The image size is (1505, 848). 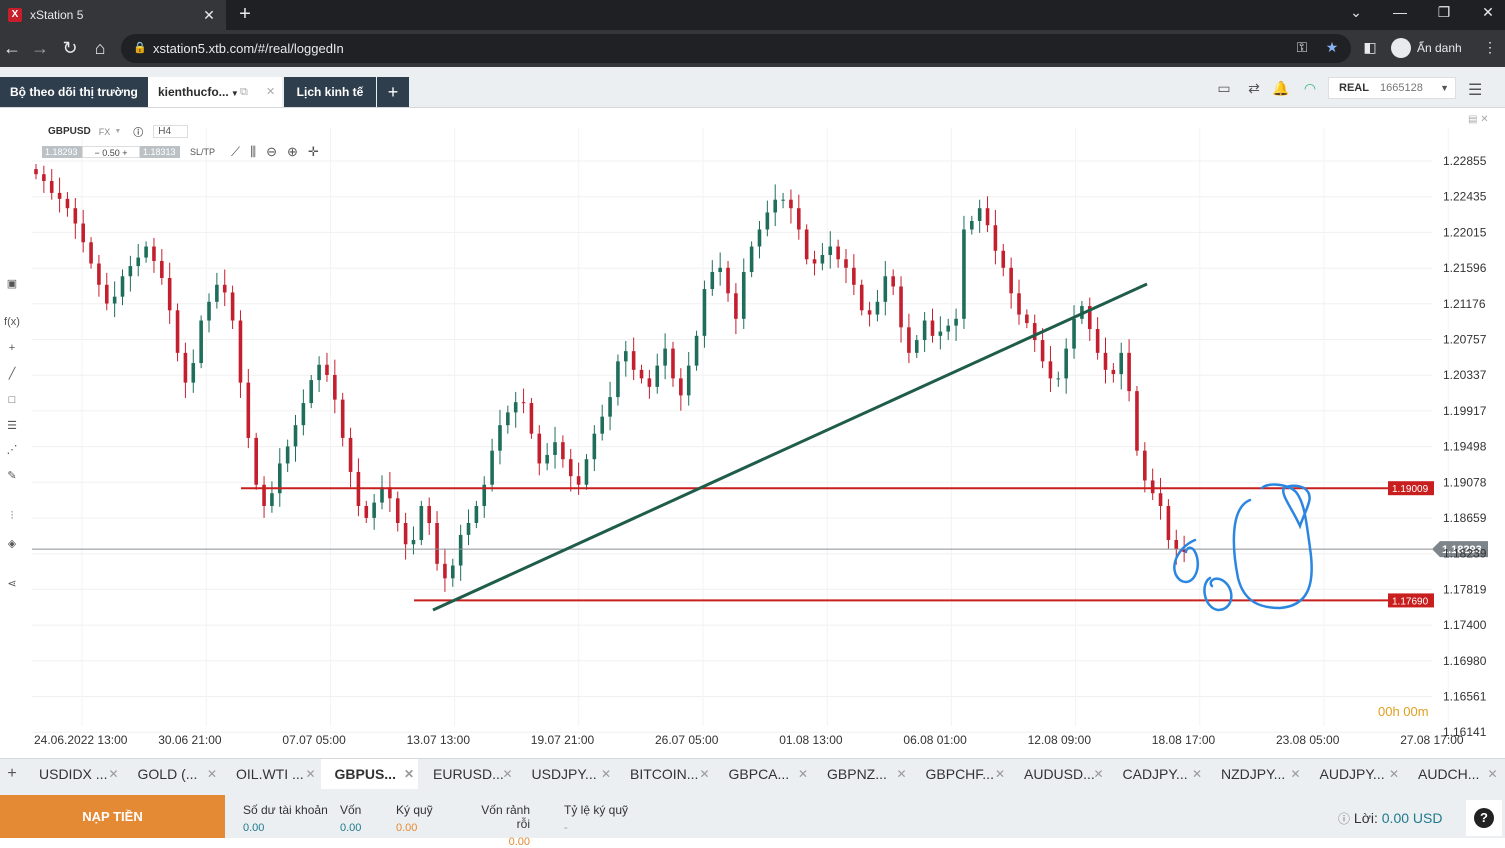 I want to click on key-icon: ⚿, so click(x=1302, y=47).